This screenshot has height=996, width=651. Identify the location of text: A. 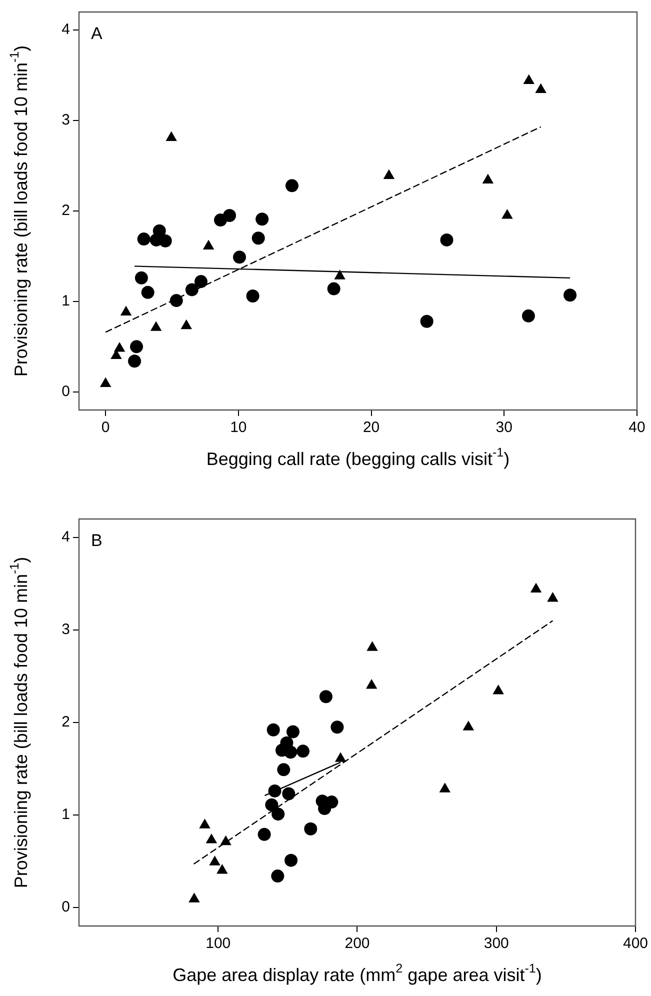
(97, 34).